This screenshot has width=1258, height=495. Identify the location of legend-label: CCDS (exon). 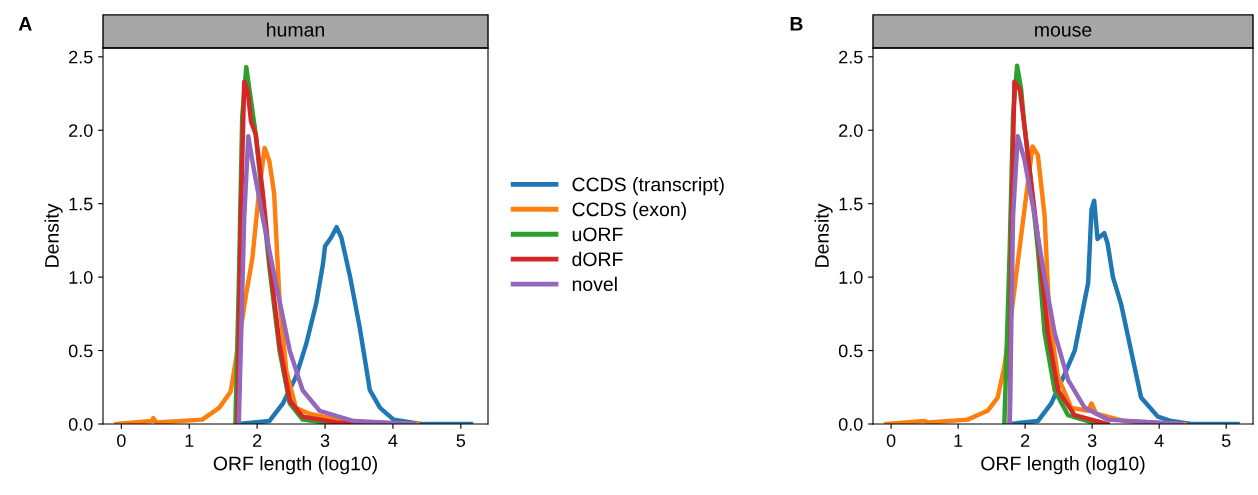
(629, 211).